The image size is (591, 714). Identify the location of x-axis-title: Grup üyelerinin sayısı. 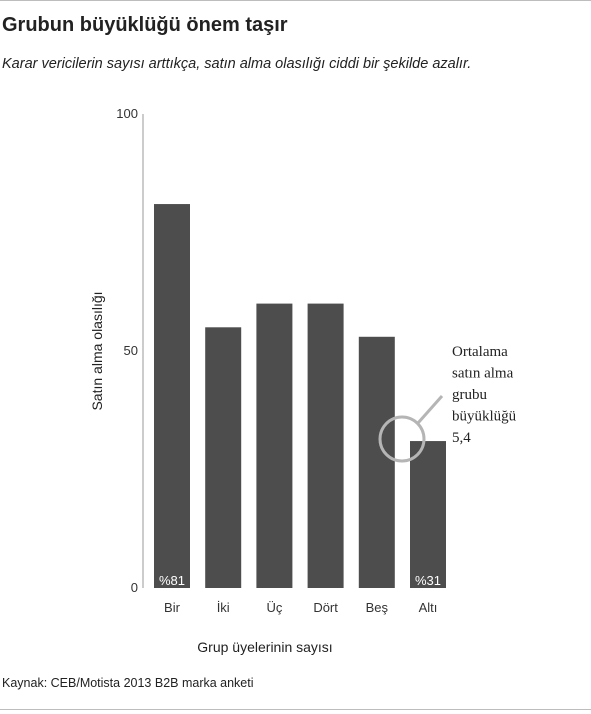
(264, 647).